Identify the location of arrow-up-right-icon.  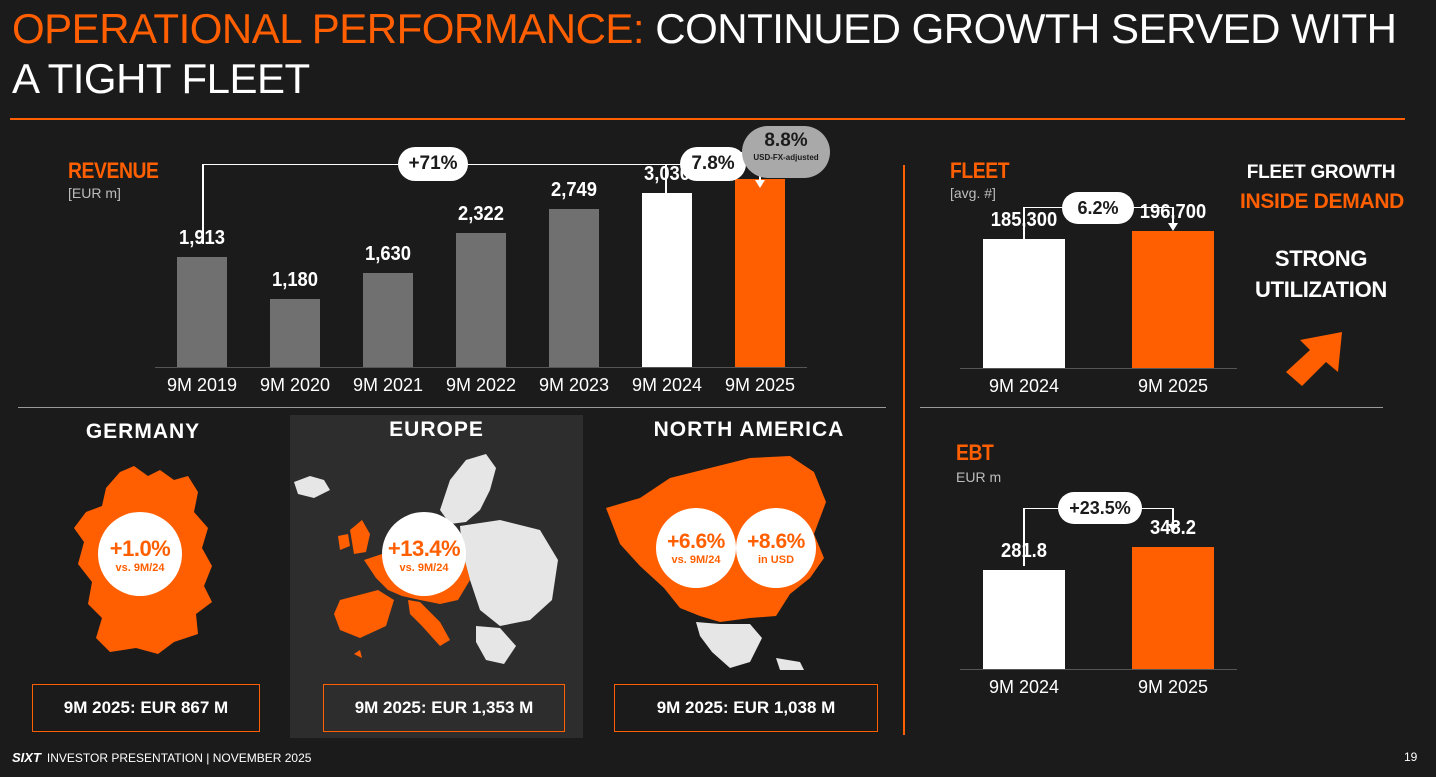
(1314, 359).